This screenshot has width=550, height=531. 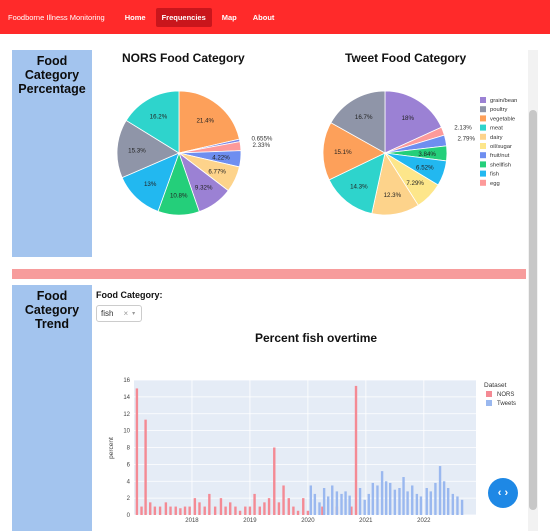 I want to click on legend-label: fruit/nut, so click(x=500, y=156).